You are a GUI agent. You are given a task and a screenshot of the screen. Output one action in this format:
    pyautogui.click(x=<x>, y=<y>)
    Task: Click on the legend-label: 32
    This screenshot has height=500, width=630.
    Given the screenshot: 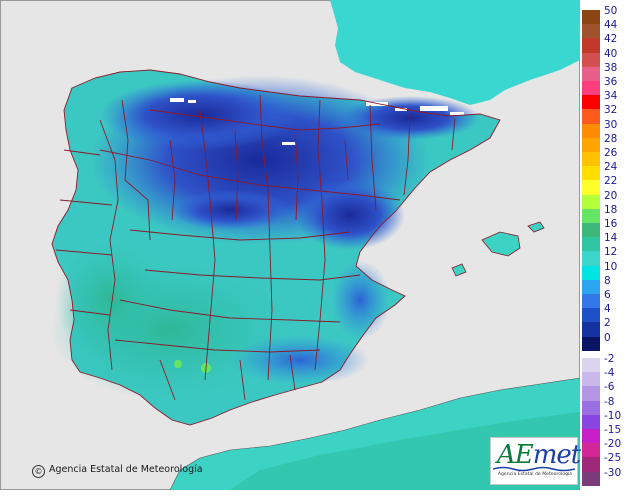 What is the action you would take?
    pyautogui.click(x=611, y=110)
    